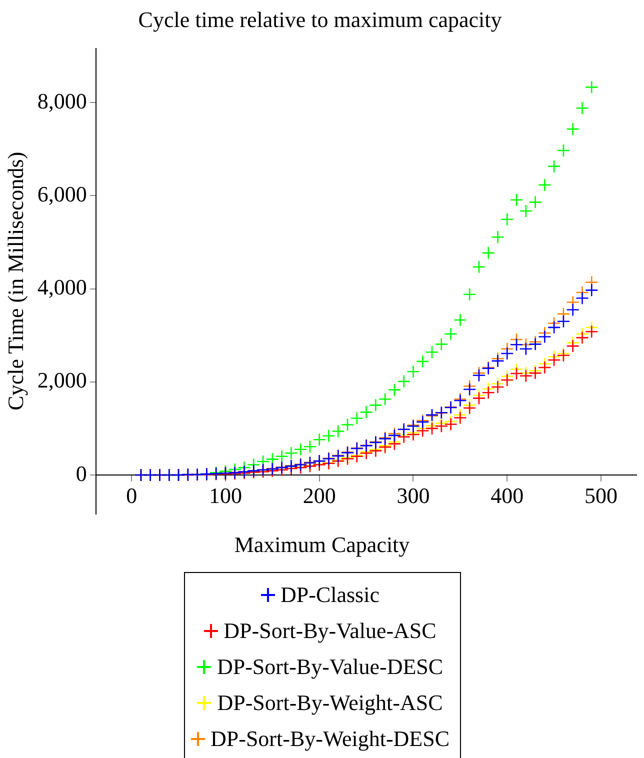  What do you see at coordinates (413, 495) in the screenshot?
I see `x-tick-label: 300` at bounding box center [413, 495].